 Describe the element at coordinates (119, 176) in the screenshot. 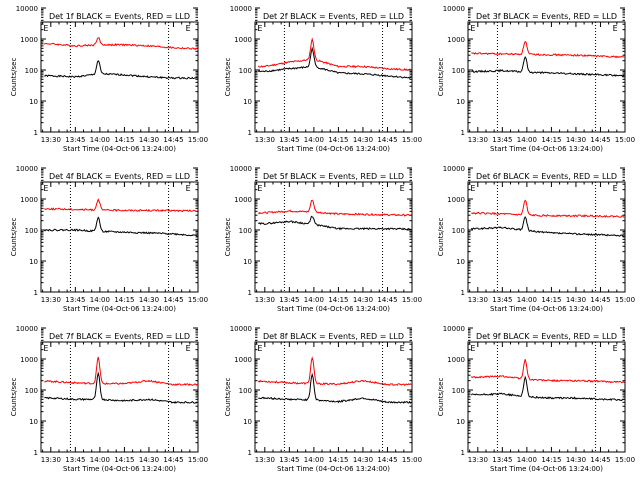

I see `panel-title: Det 4f BLACK = Events, RED = LLD` at that location.